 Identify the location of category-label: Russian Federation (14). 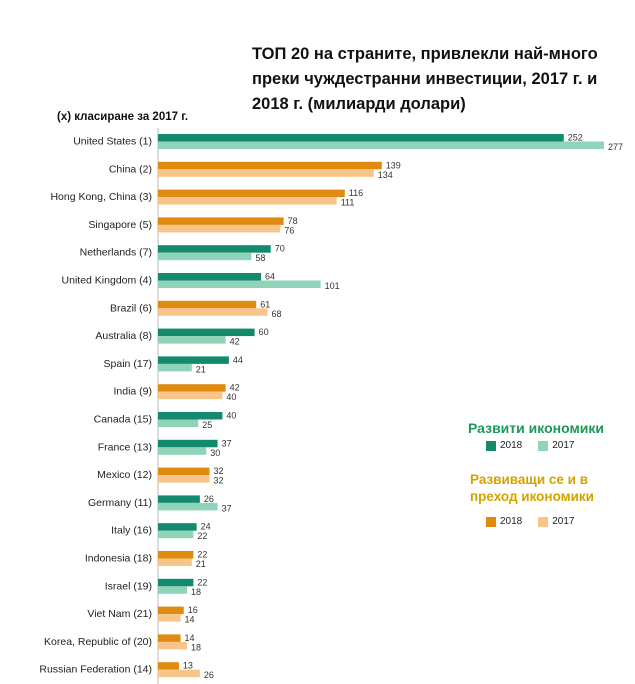
(95, 670).